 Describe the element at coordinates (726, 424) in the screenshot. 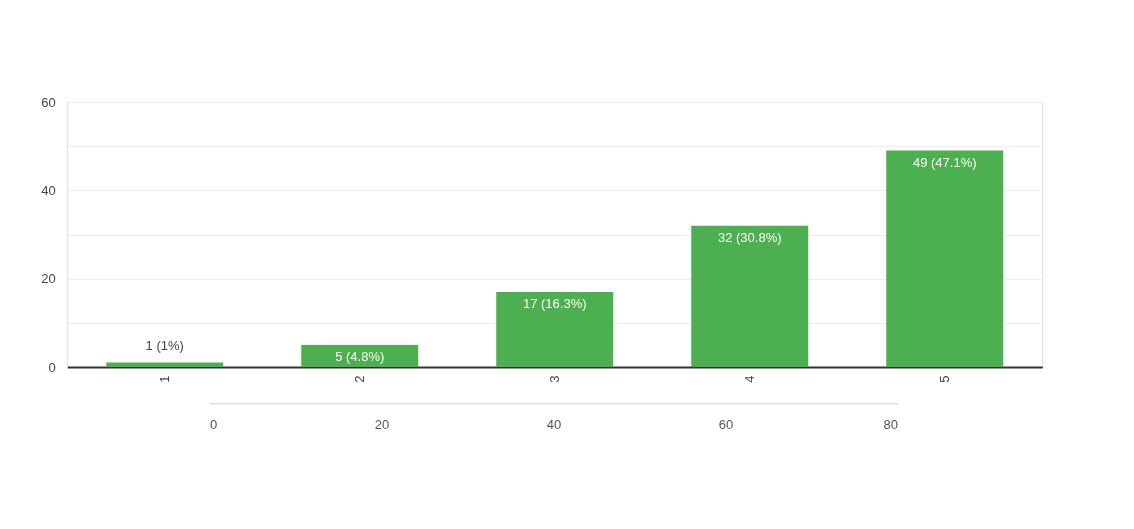

I see `x2-tick-label: 60` at that location.